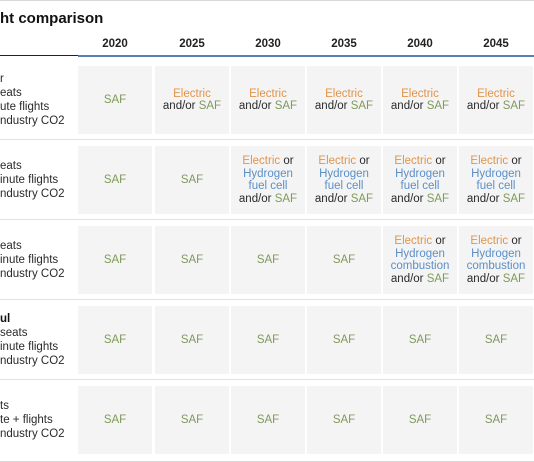 Image resolution: width=534 pixels, height=462 pixels. I want to click on row-label: eats inute flights ndustry CO2, so click(39, 260).